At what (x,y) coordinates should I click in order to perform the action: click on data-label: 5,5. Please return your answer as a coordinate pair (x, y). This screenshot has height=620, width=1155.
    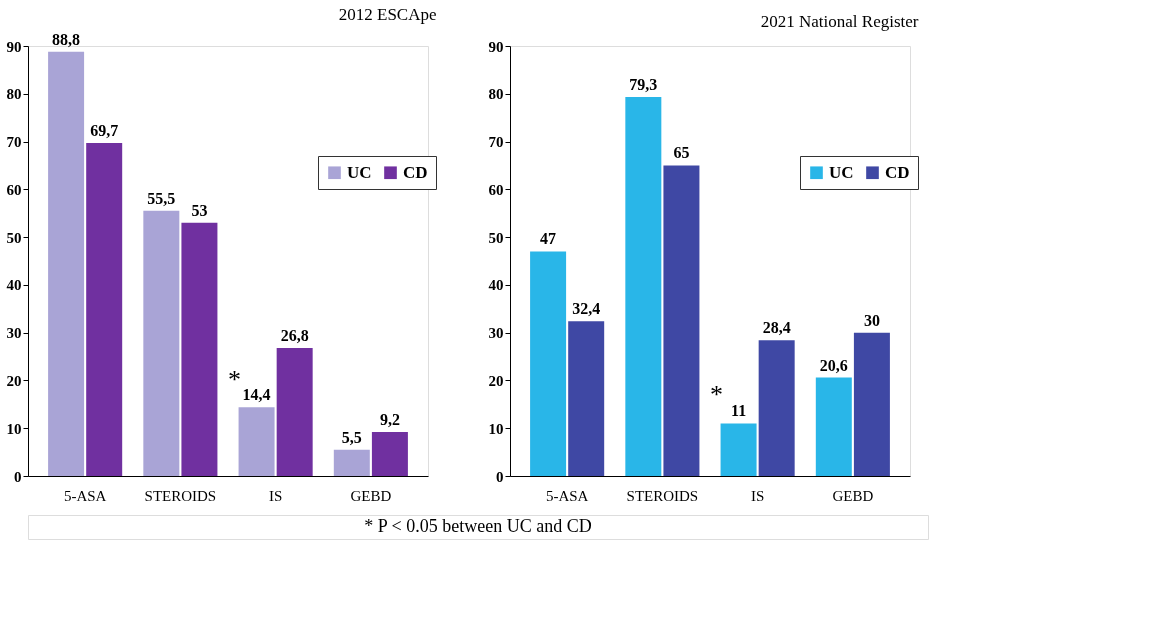
    Looking at the image, I should click on (351, 437).